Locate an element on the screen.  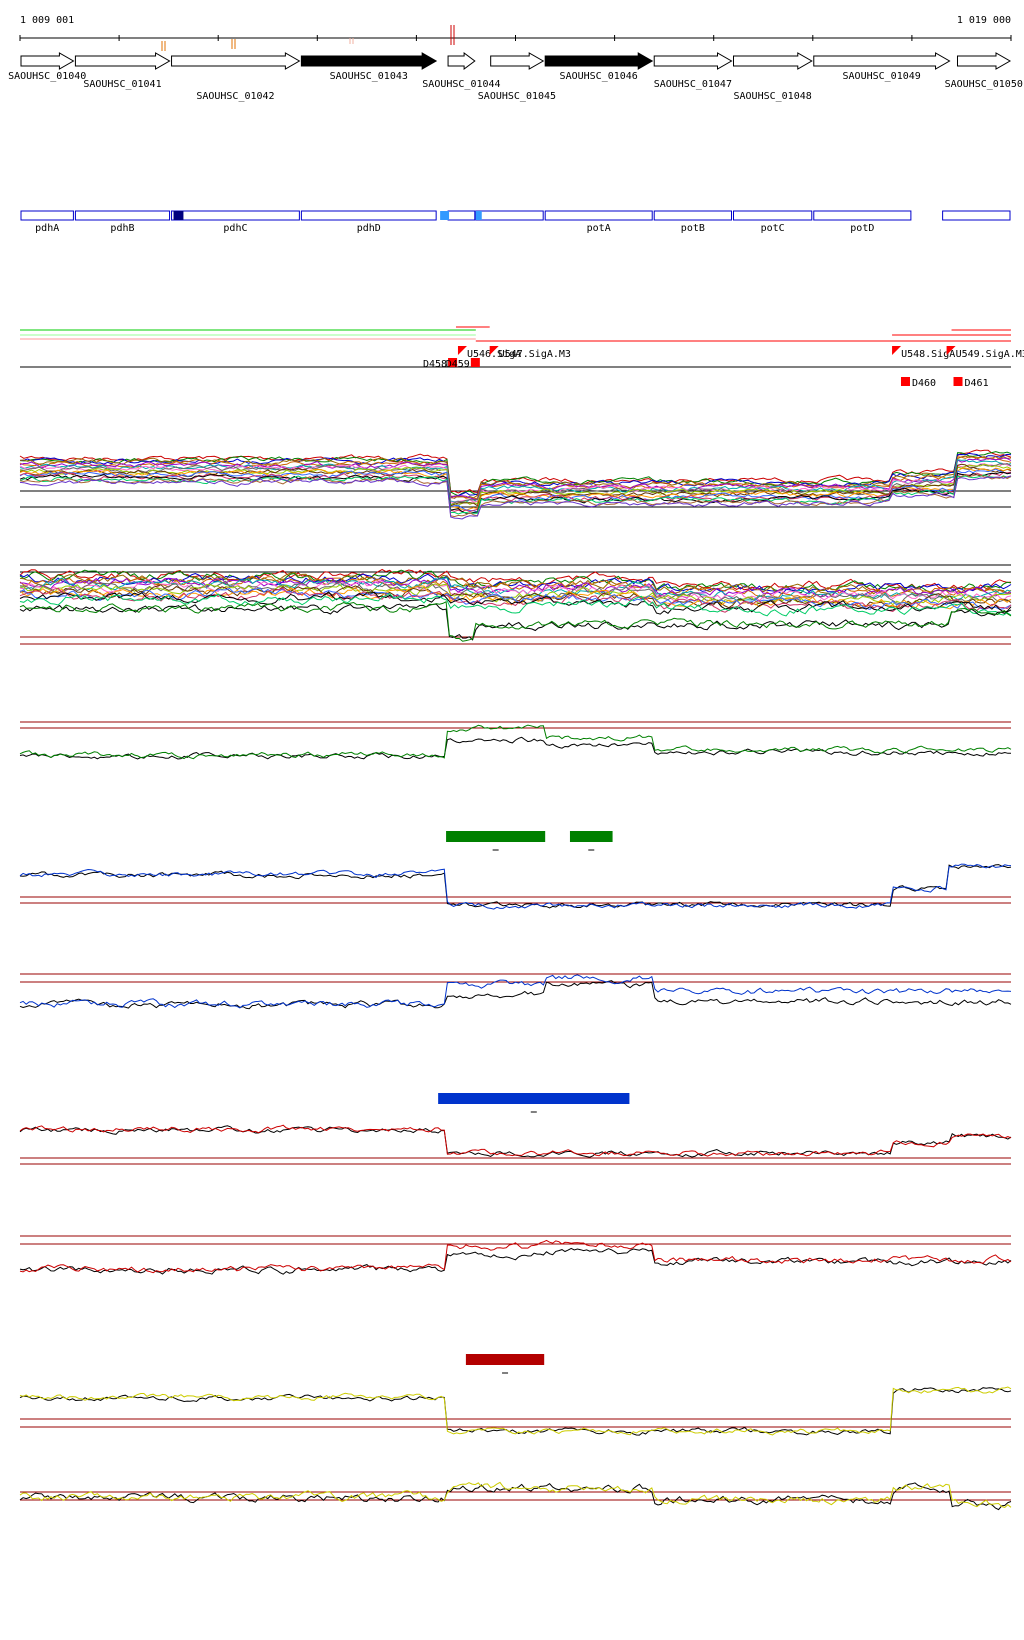
gene-label: SAOUHSC_01044 is located at coordinates (461, 84).